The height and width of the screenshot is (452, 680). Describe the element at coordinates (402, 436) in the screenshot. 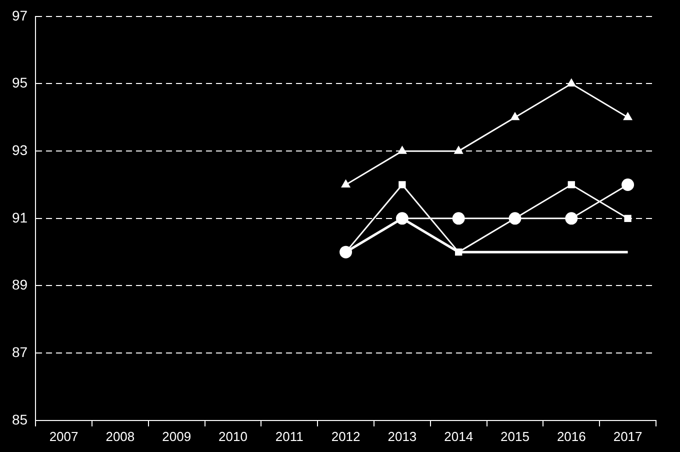

I see `x-tick-label: 2013` at that location.